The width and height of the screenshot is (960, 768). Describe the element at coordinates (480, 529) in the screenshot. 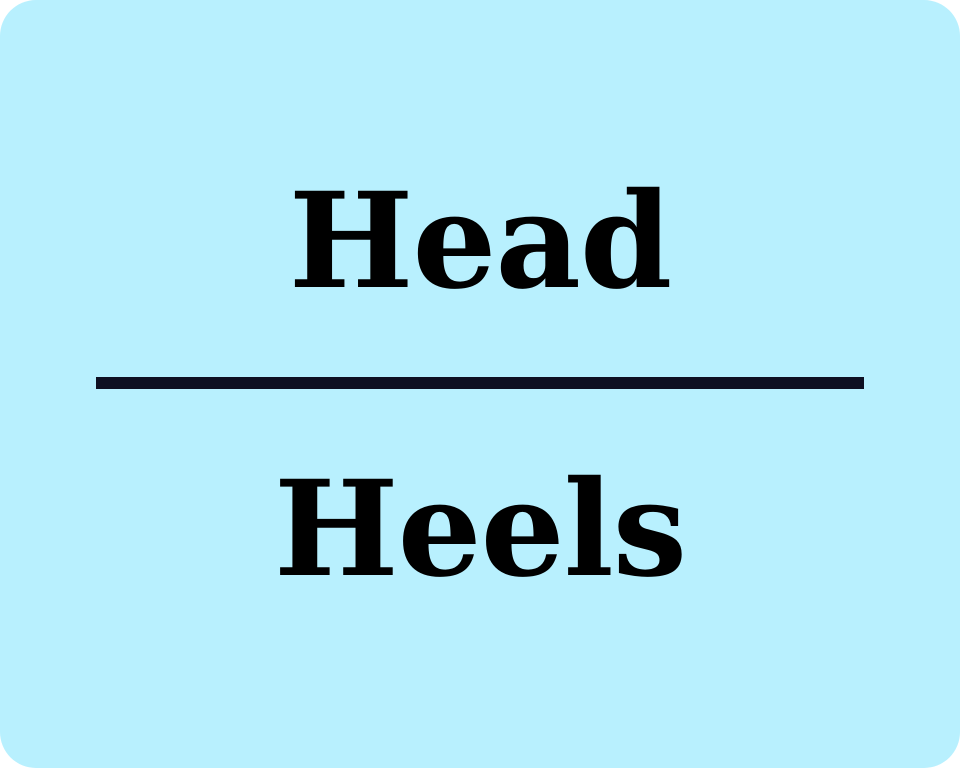

I see `bottom-word: Heels` at that location.